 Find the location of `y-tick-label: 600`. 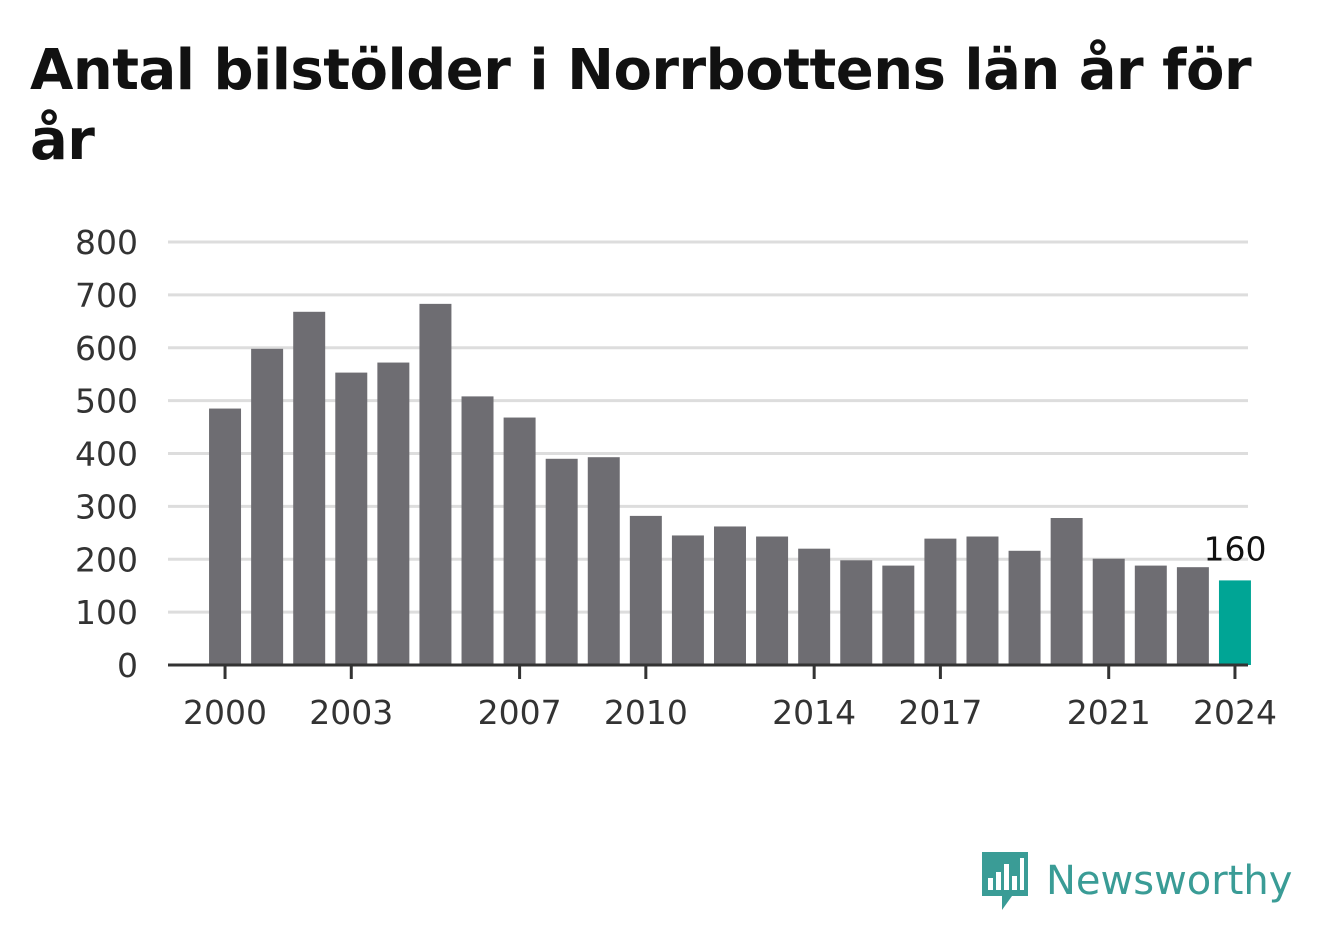

y-tick-label: 600 is located at coordinates (106, 348).